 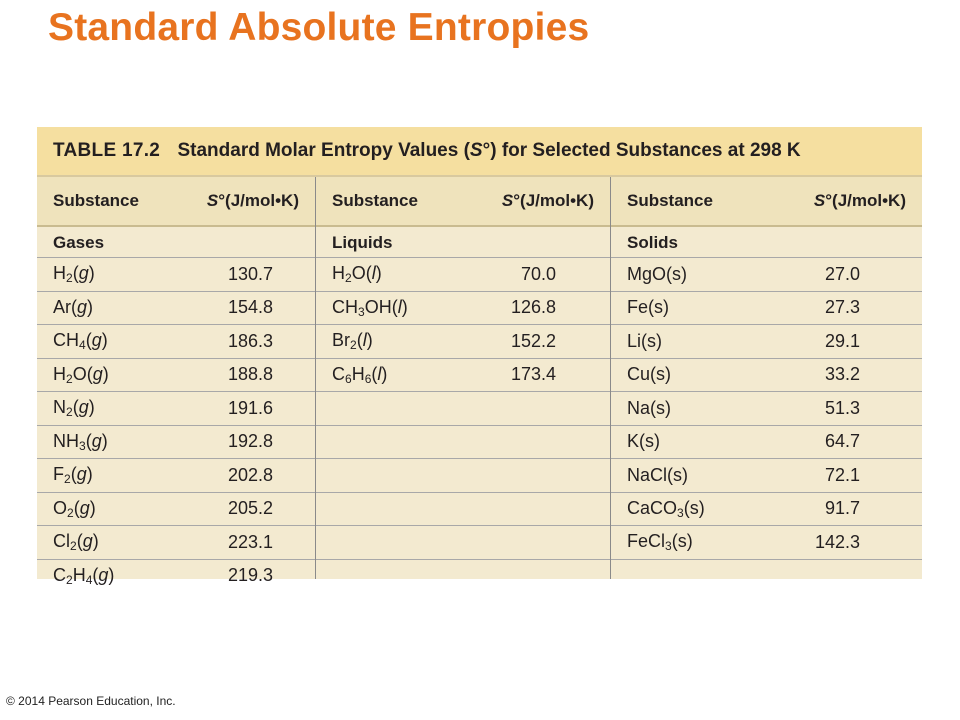 I want to click on table-row: Ar(g) 154.8, so click(x=176, y=308).